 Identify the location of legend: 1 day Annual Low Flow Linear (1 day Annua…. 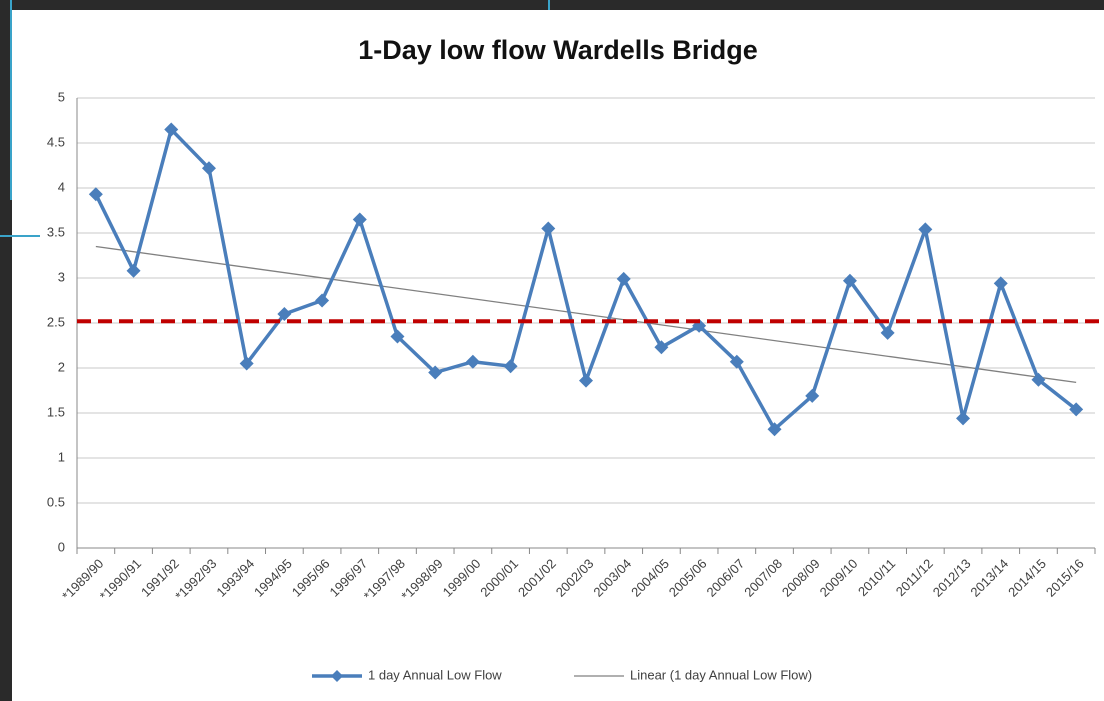
(562, 674).